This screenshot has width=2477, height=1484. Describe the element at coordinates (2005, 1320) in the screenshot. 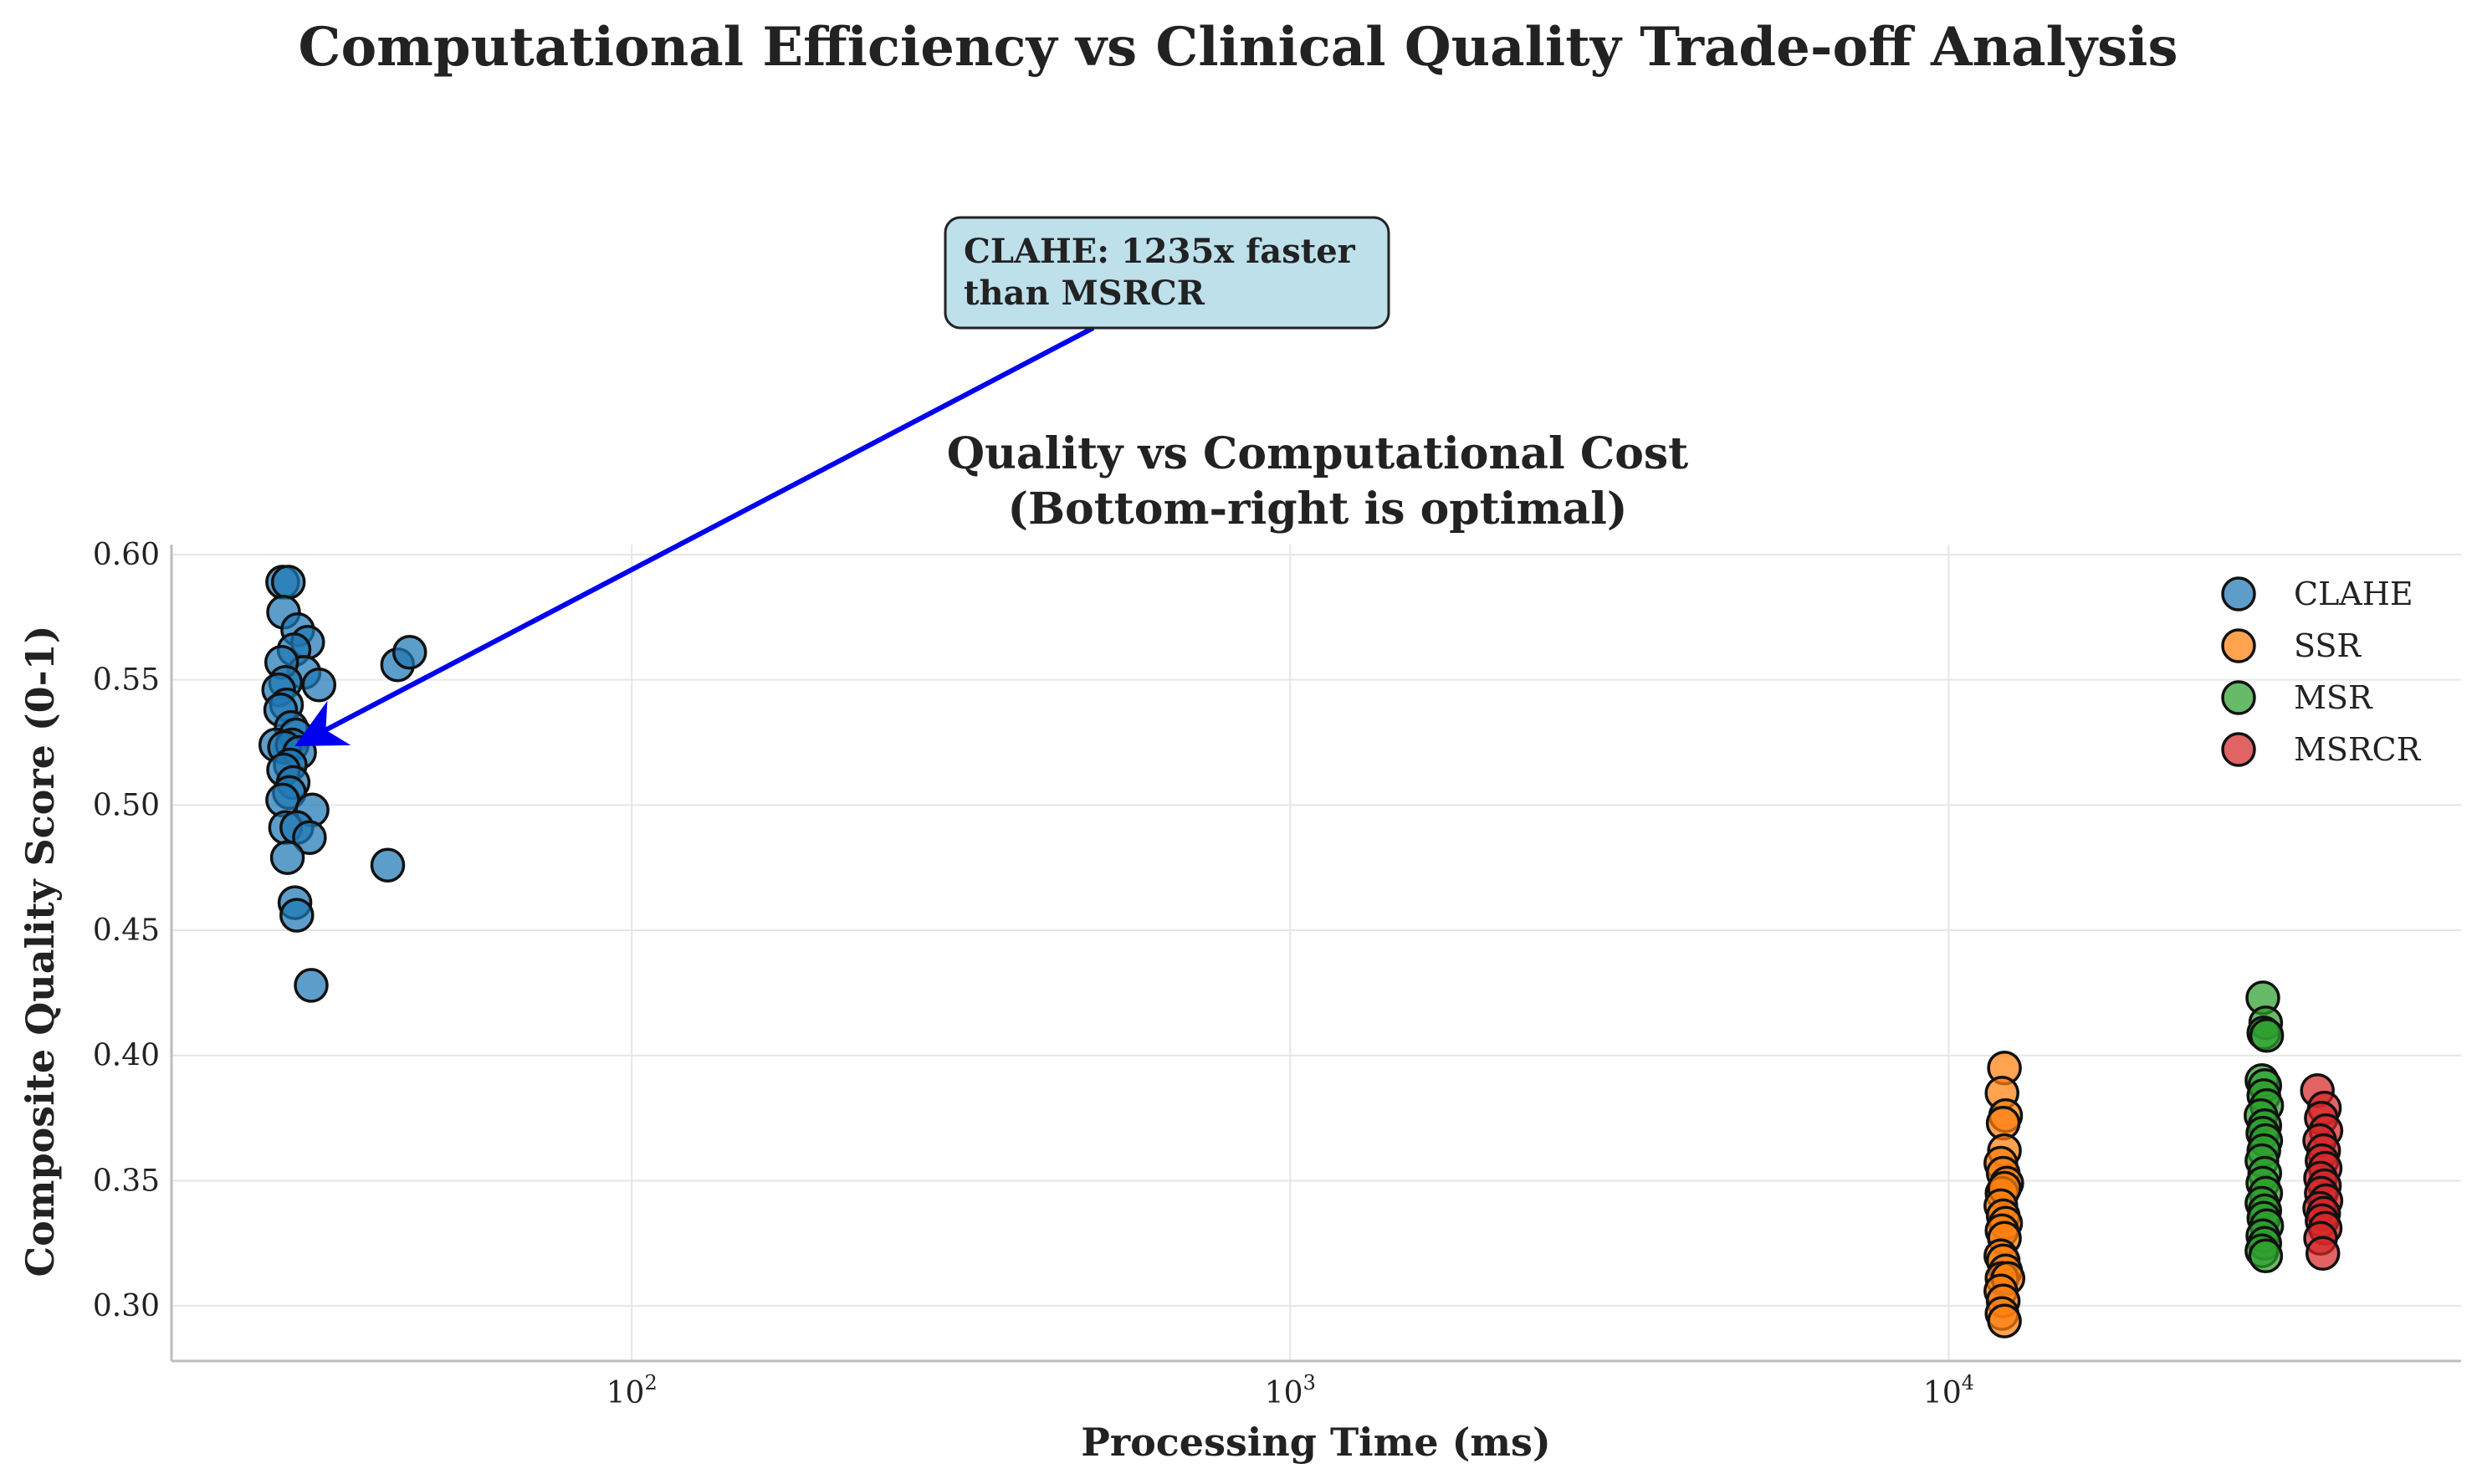

I see `ssr-point` at that location.